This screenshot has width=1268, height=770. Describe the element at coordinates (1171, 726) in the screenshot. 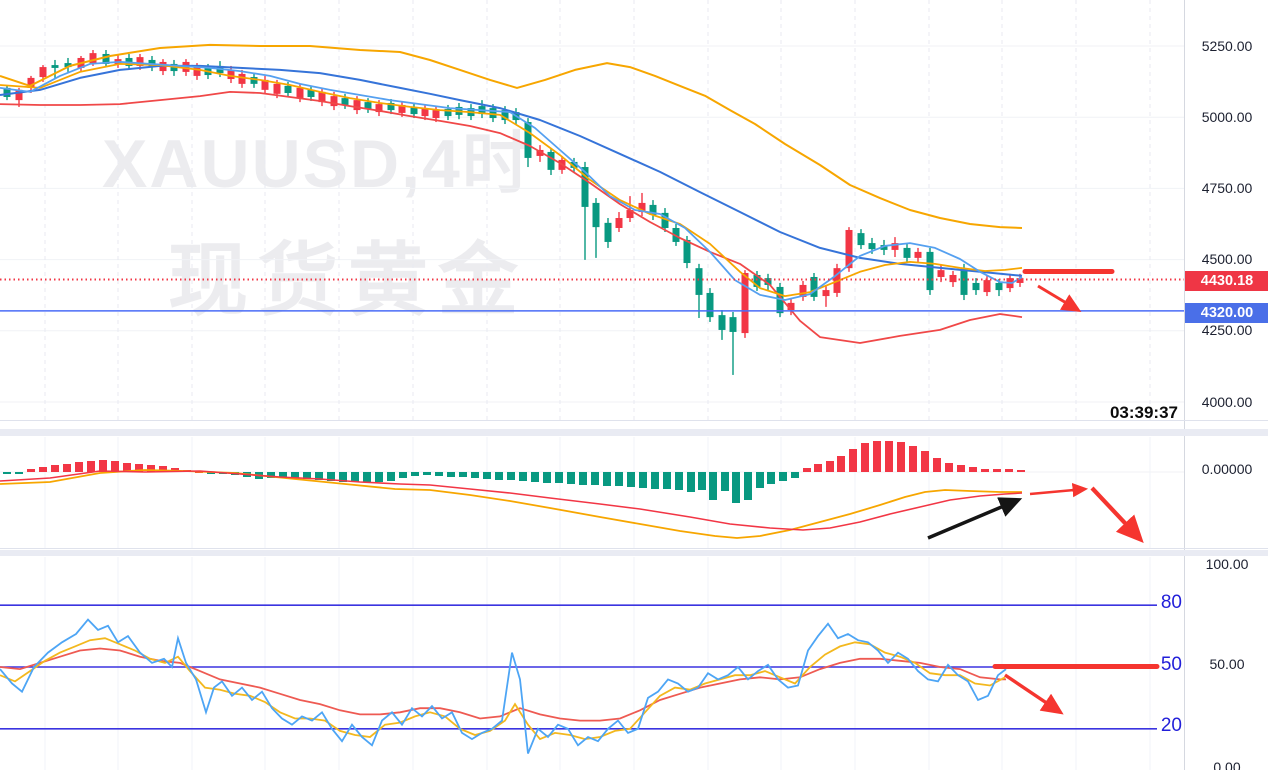

I see `stoch-level-label: 20` at that location.